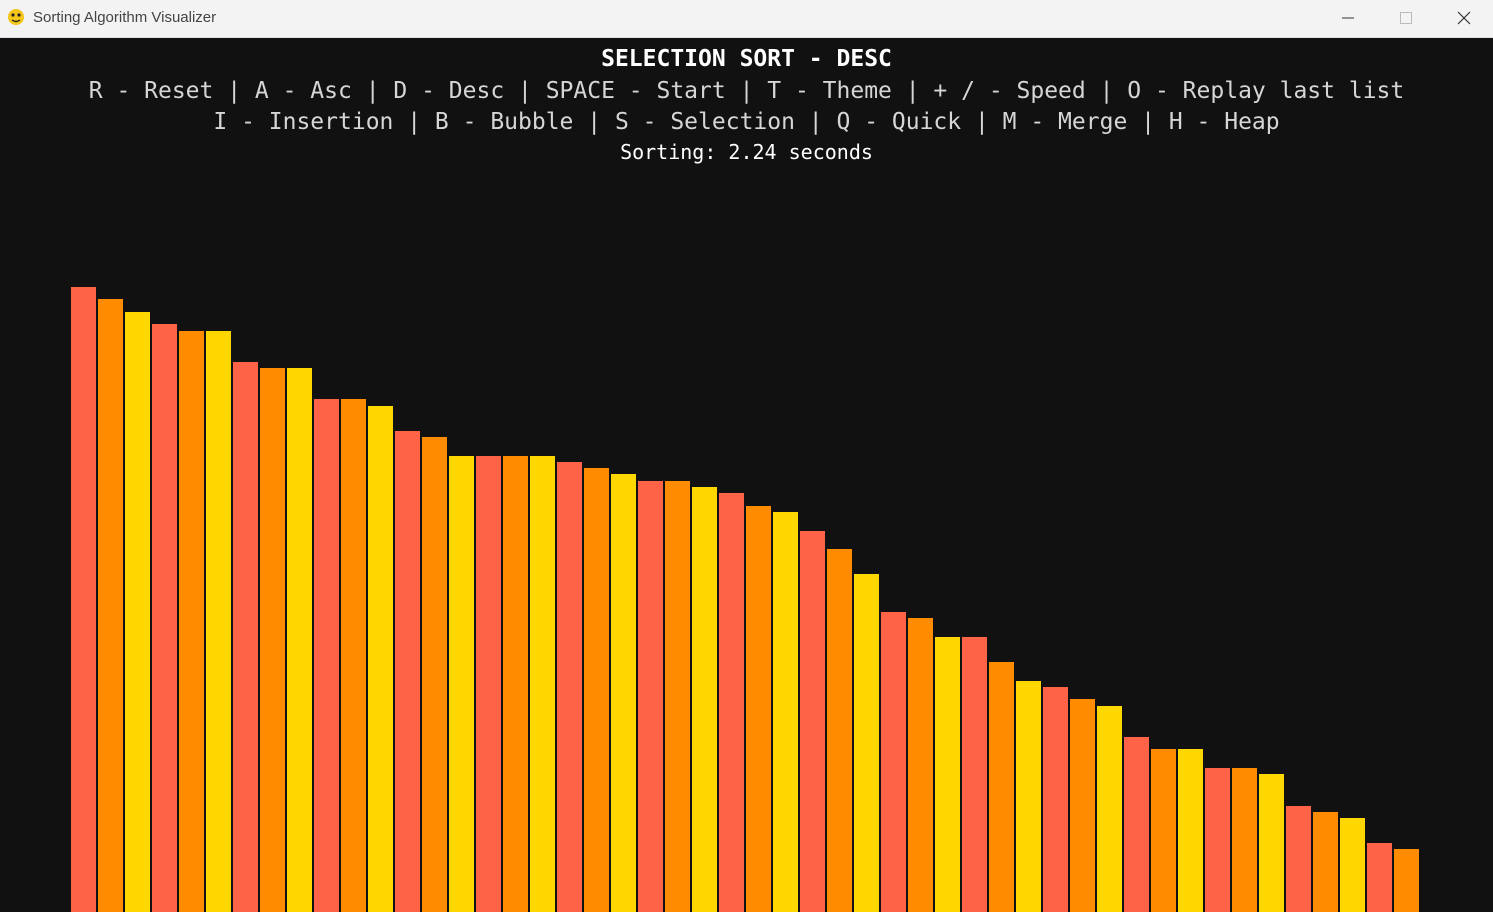  I want to click on maximize-button, so click(1407, 18).